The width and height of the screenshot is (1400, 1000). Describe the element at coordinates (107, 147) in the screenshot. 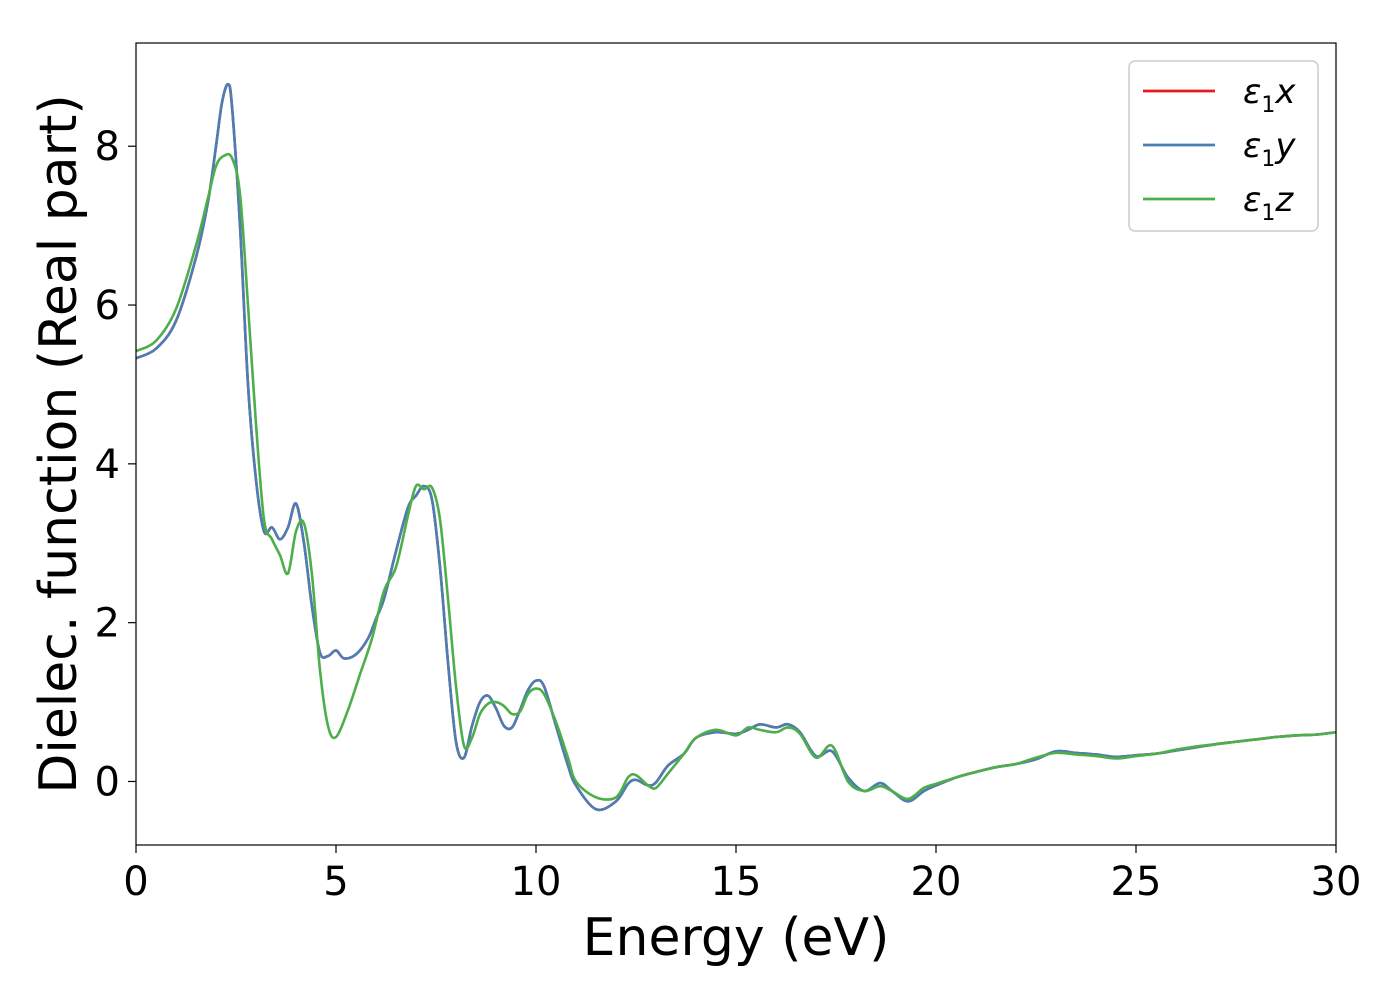

I see `y-tick-label: 8` at that location.